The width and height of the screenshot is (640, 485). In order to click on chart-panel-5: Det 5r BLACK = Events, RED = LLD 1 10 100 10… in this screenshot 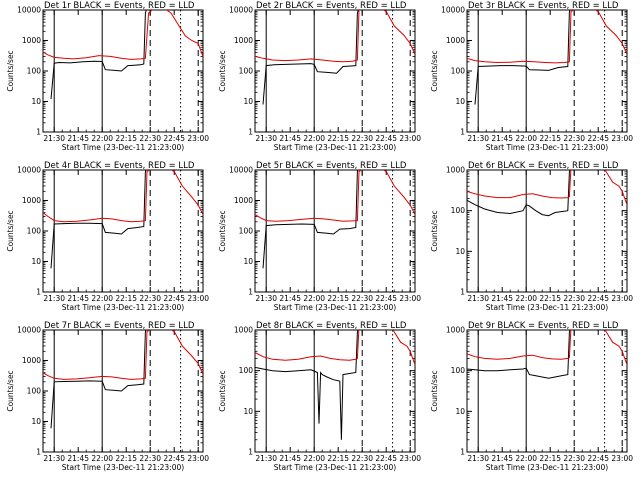, I will do `click(319, 236)`.